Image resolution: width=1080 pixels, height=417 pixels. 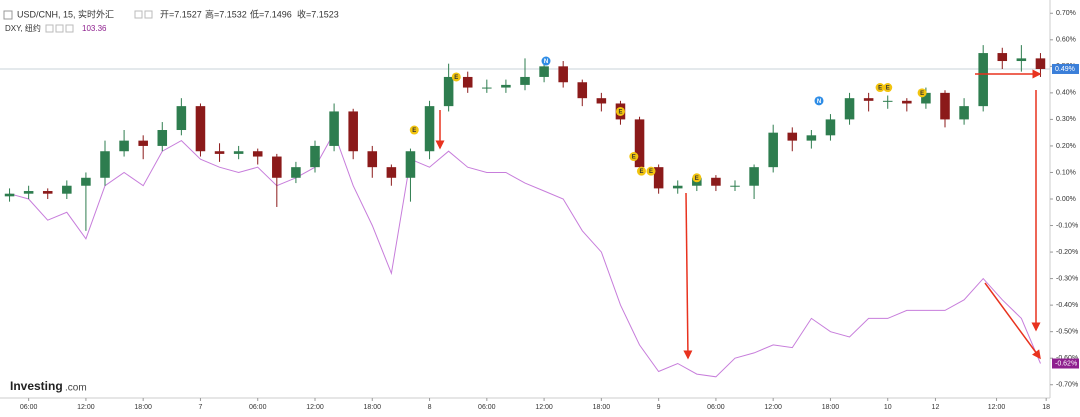 I want to click on x-tick-label: 10, so click(x=888, y=407).